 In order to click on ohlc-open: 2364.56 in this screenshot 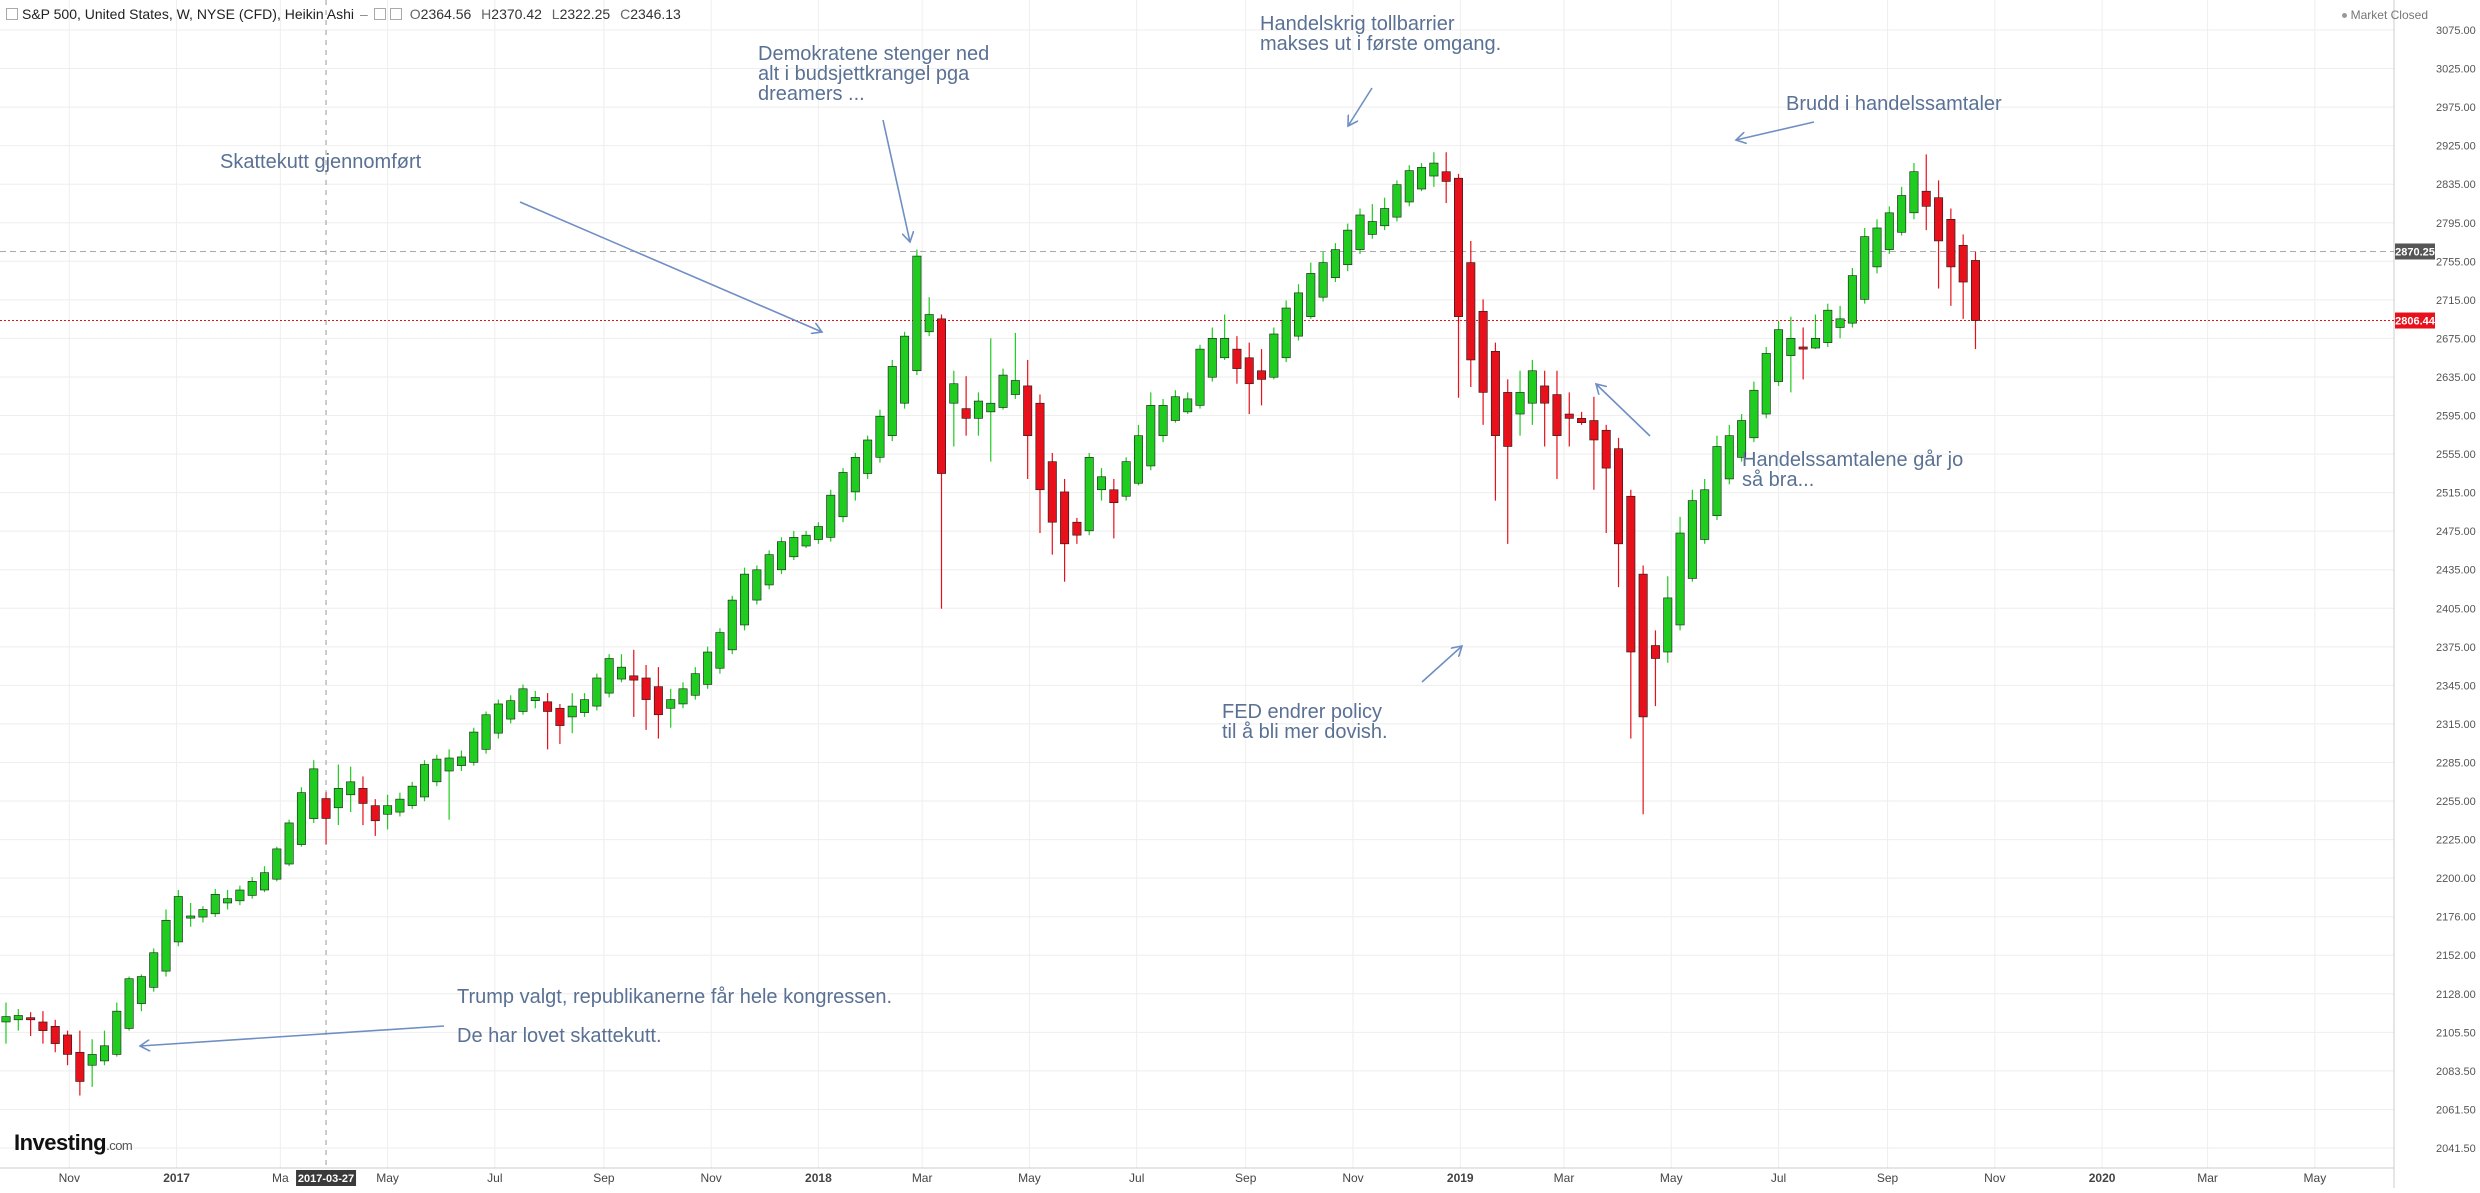, I will do `click(446, 14)`.